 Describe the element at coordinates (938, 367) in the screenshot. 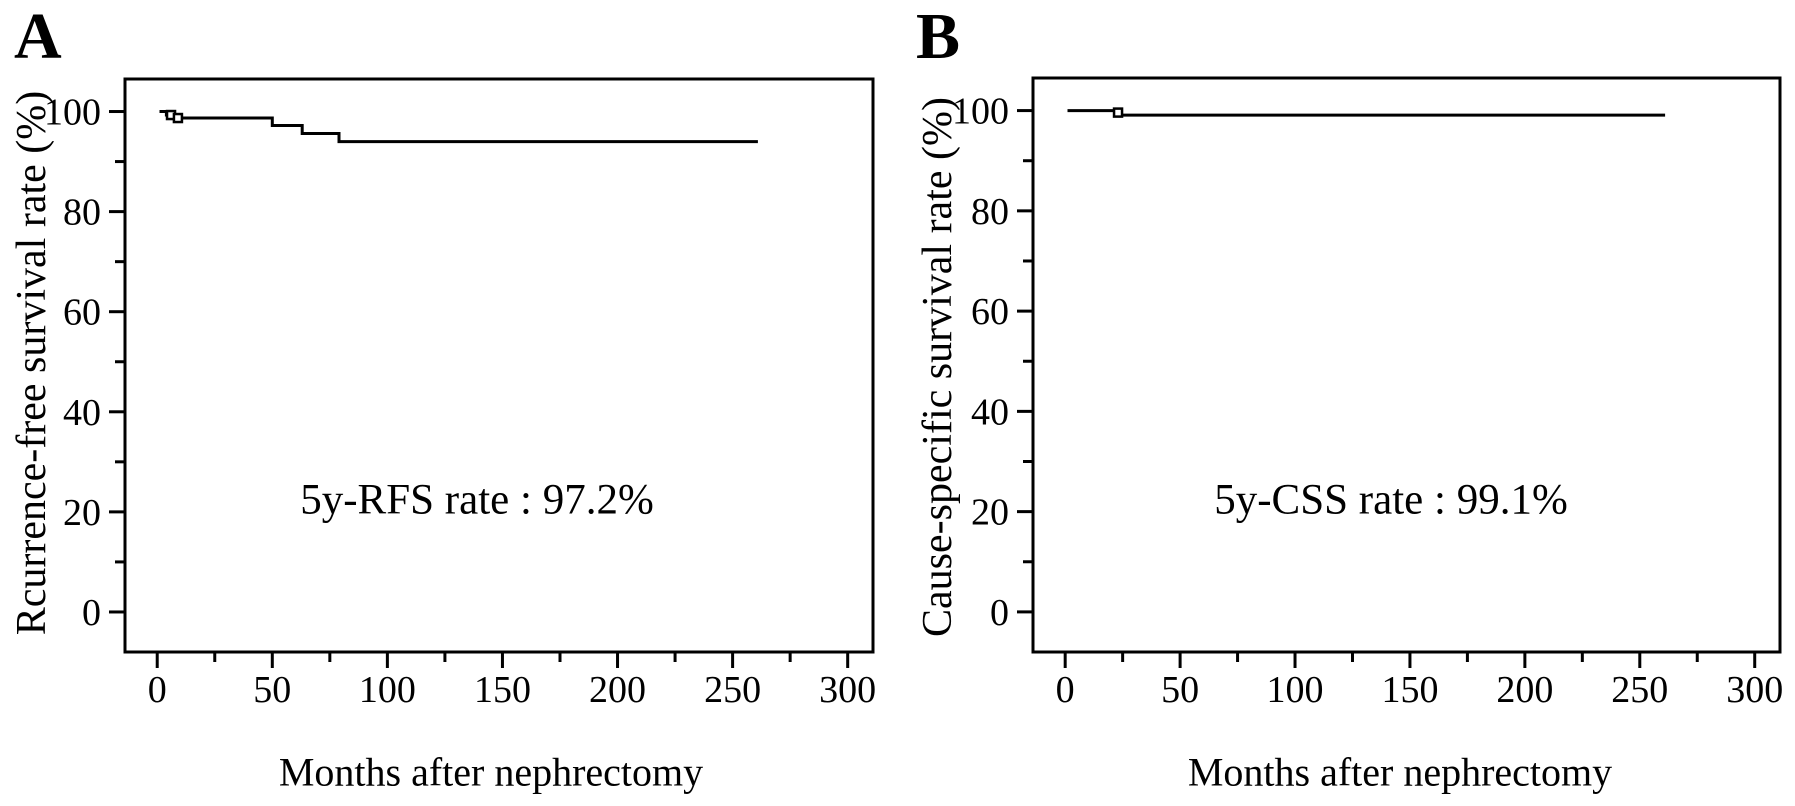

I see `panel-b-y-axis-label: Cause-specific survival rate (%)` at that location.